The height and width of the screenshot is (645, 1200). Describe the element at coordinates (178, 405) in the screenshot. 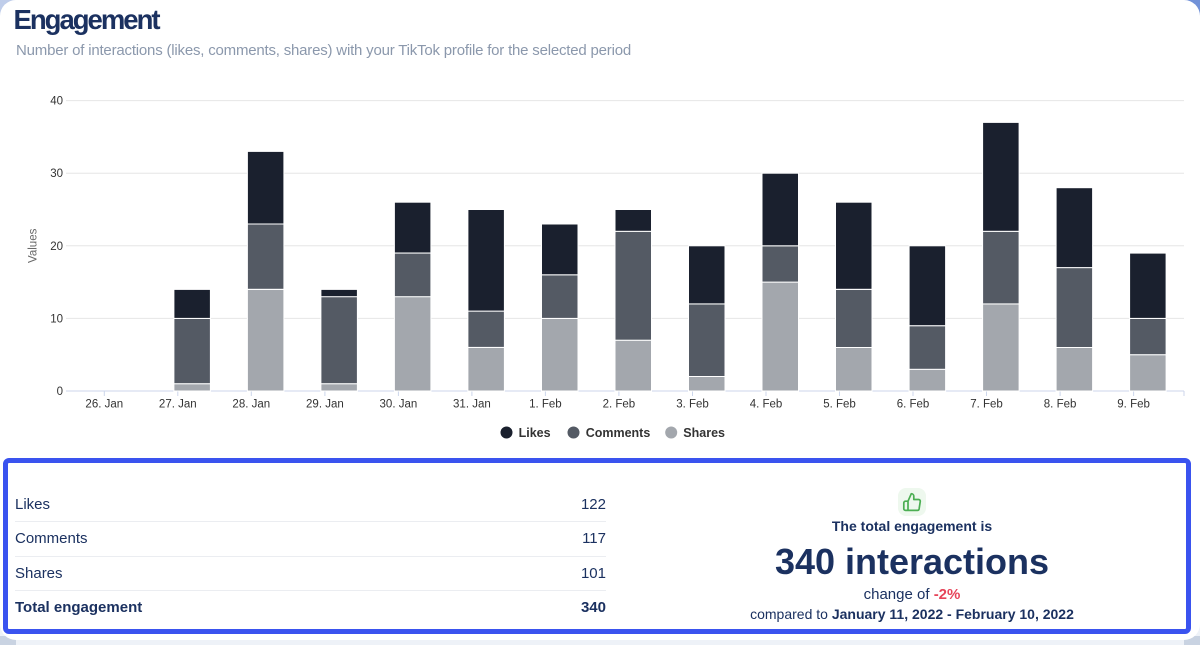

I see `svg-text: 27. Jan` at that location.